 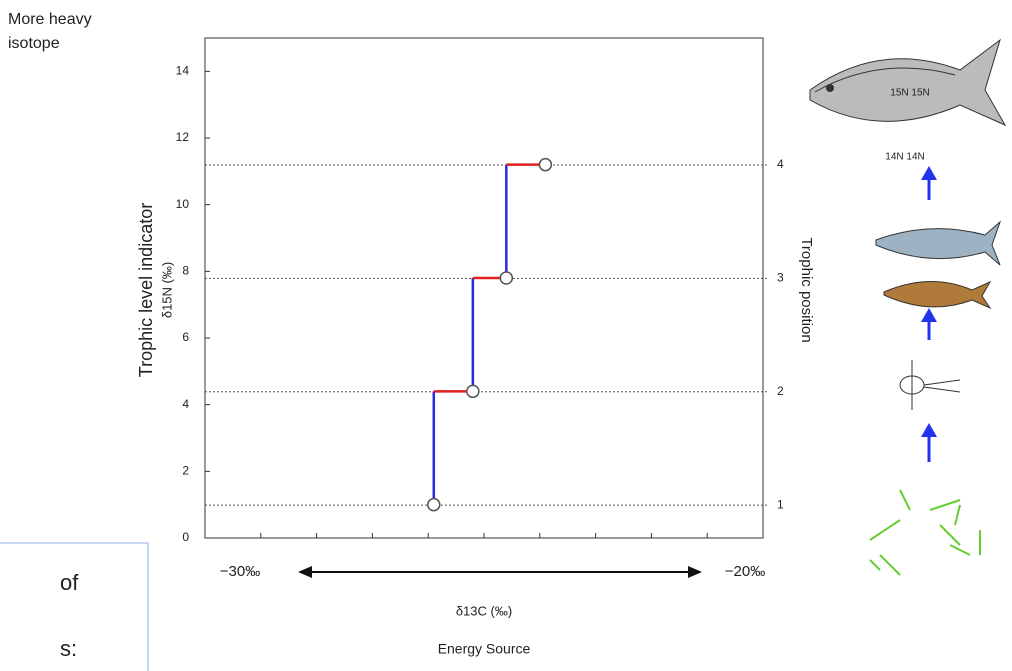 I want to click on y2-tick-label: 3, so click(x=780, y=278).